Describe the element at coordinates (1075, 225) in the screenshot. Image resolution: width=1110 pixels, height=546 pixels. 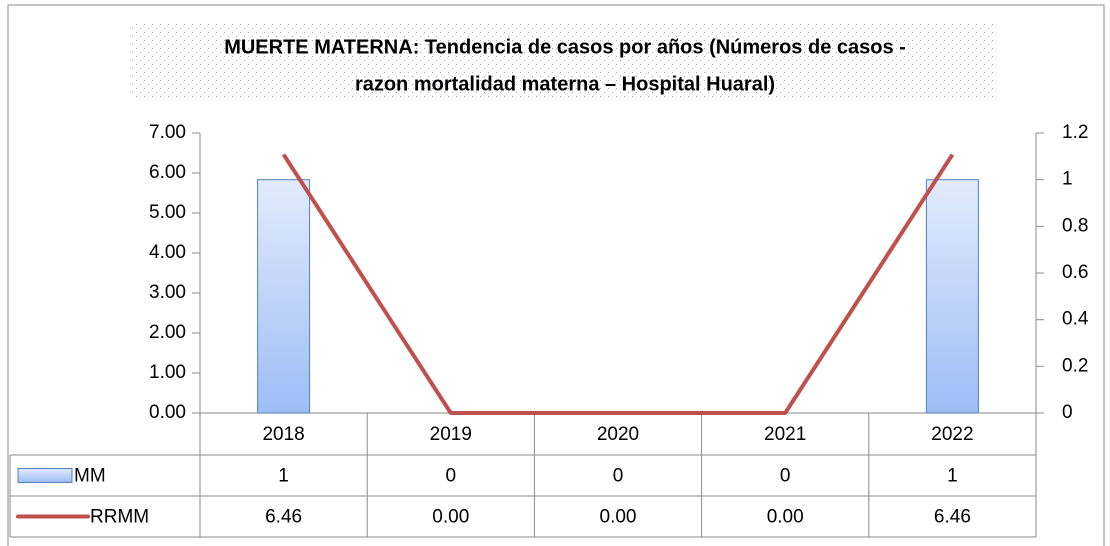
I see `y2-tick-label: 0.8` at that location.